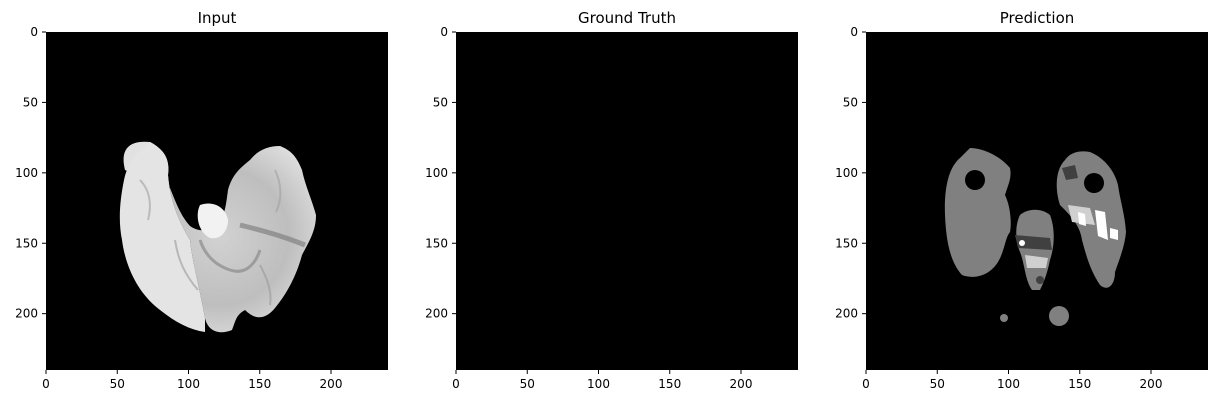  I want to click on panel-title-ground-truth: Ground Truth, so click(627, 18).